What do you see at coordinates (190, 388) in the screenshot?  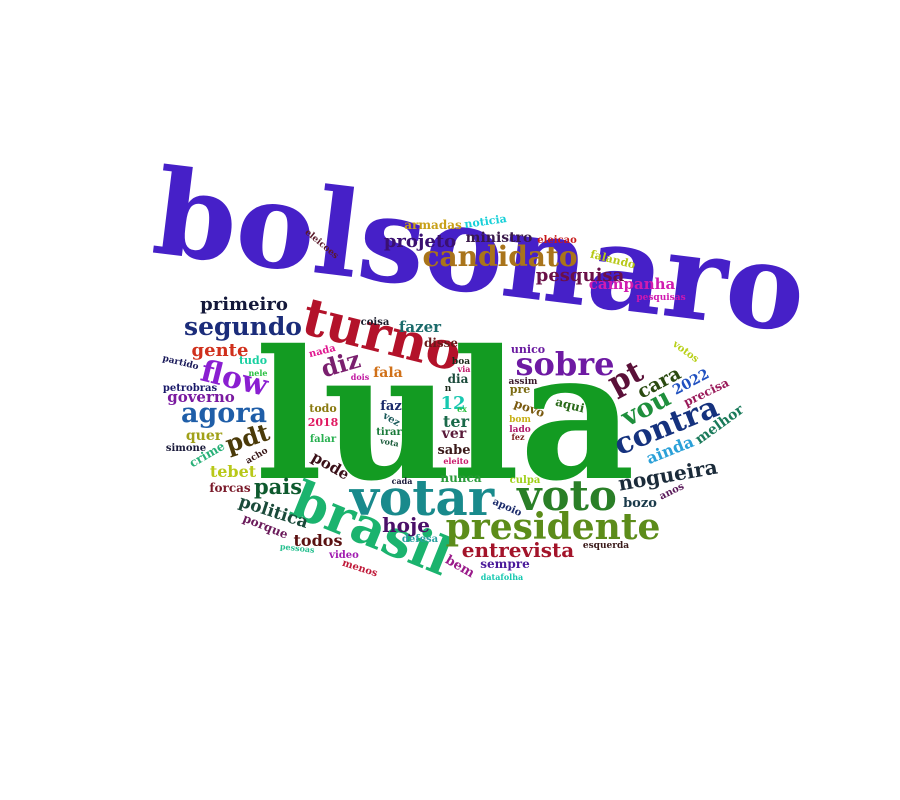 I see `word-petrobras: petrobras` at bounding box center [190, 388].